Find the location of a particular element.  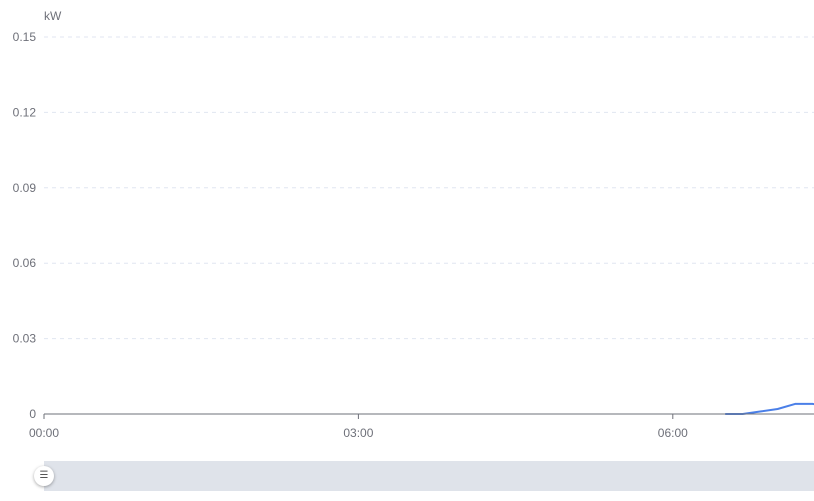

y-tick-label: 0.12 is located at coordinates (25, 112).